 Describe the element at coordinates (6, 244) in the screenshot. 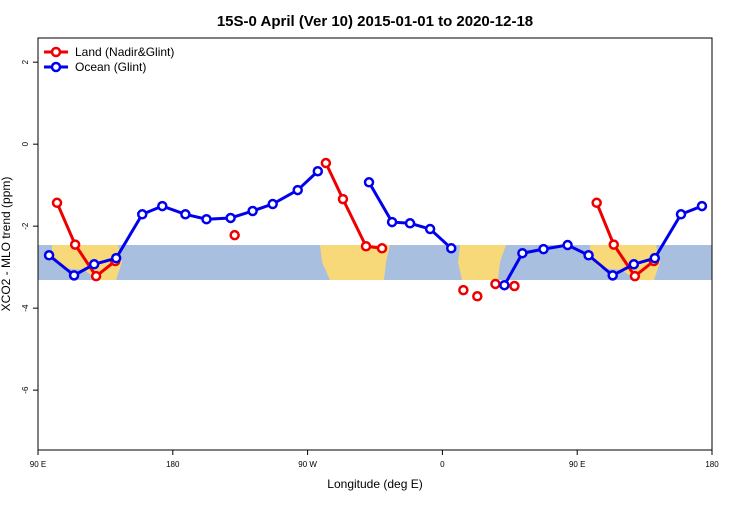

I see `y-axis-label: XCO2 - MLO trend (ppm)` at that location.